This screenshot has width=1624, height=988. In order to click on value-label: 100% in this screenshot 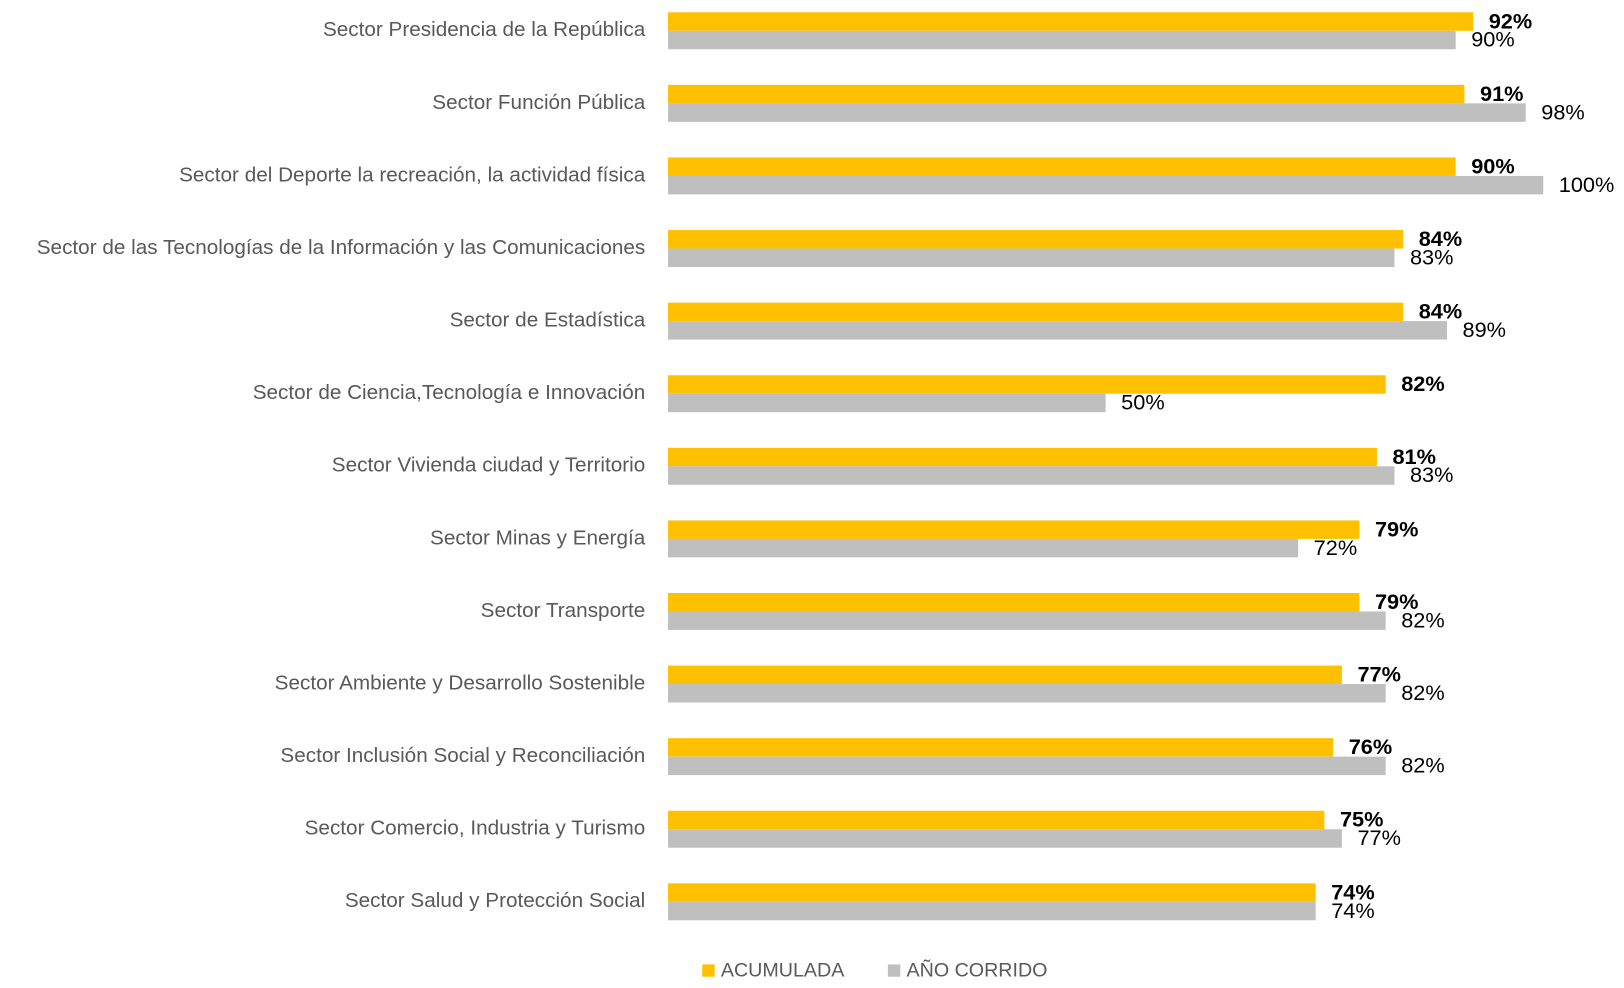, I will do `click(1587, 184)`.